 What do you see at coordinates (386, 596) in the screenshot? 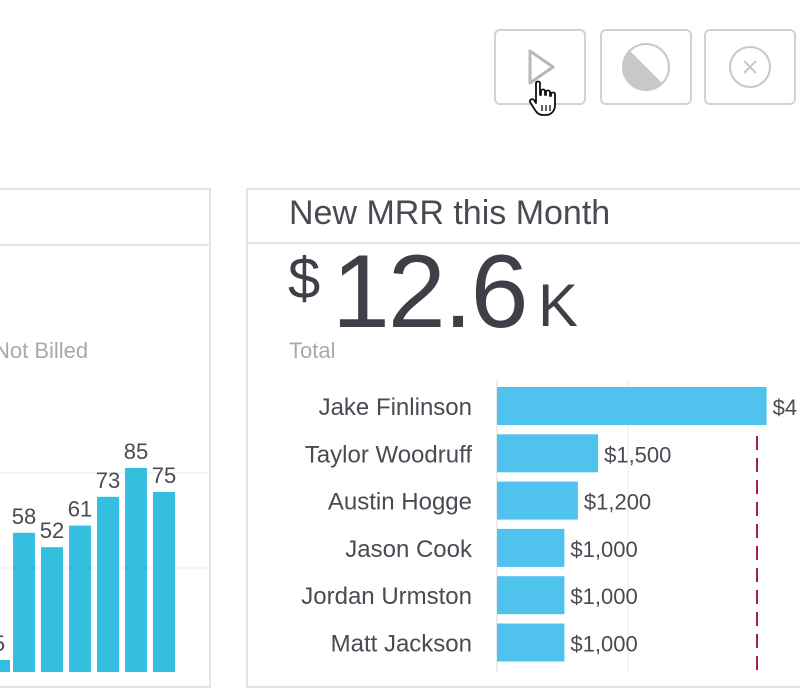
I see `rep-name-label: Jordan Urmston` at bounding box center [386, 596].